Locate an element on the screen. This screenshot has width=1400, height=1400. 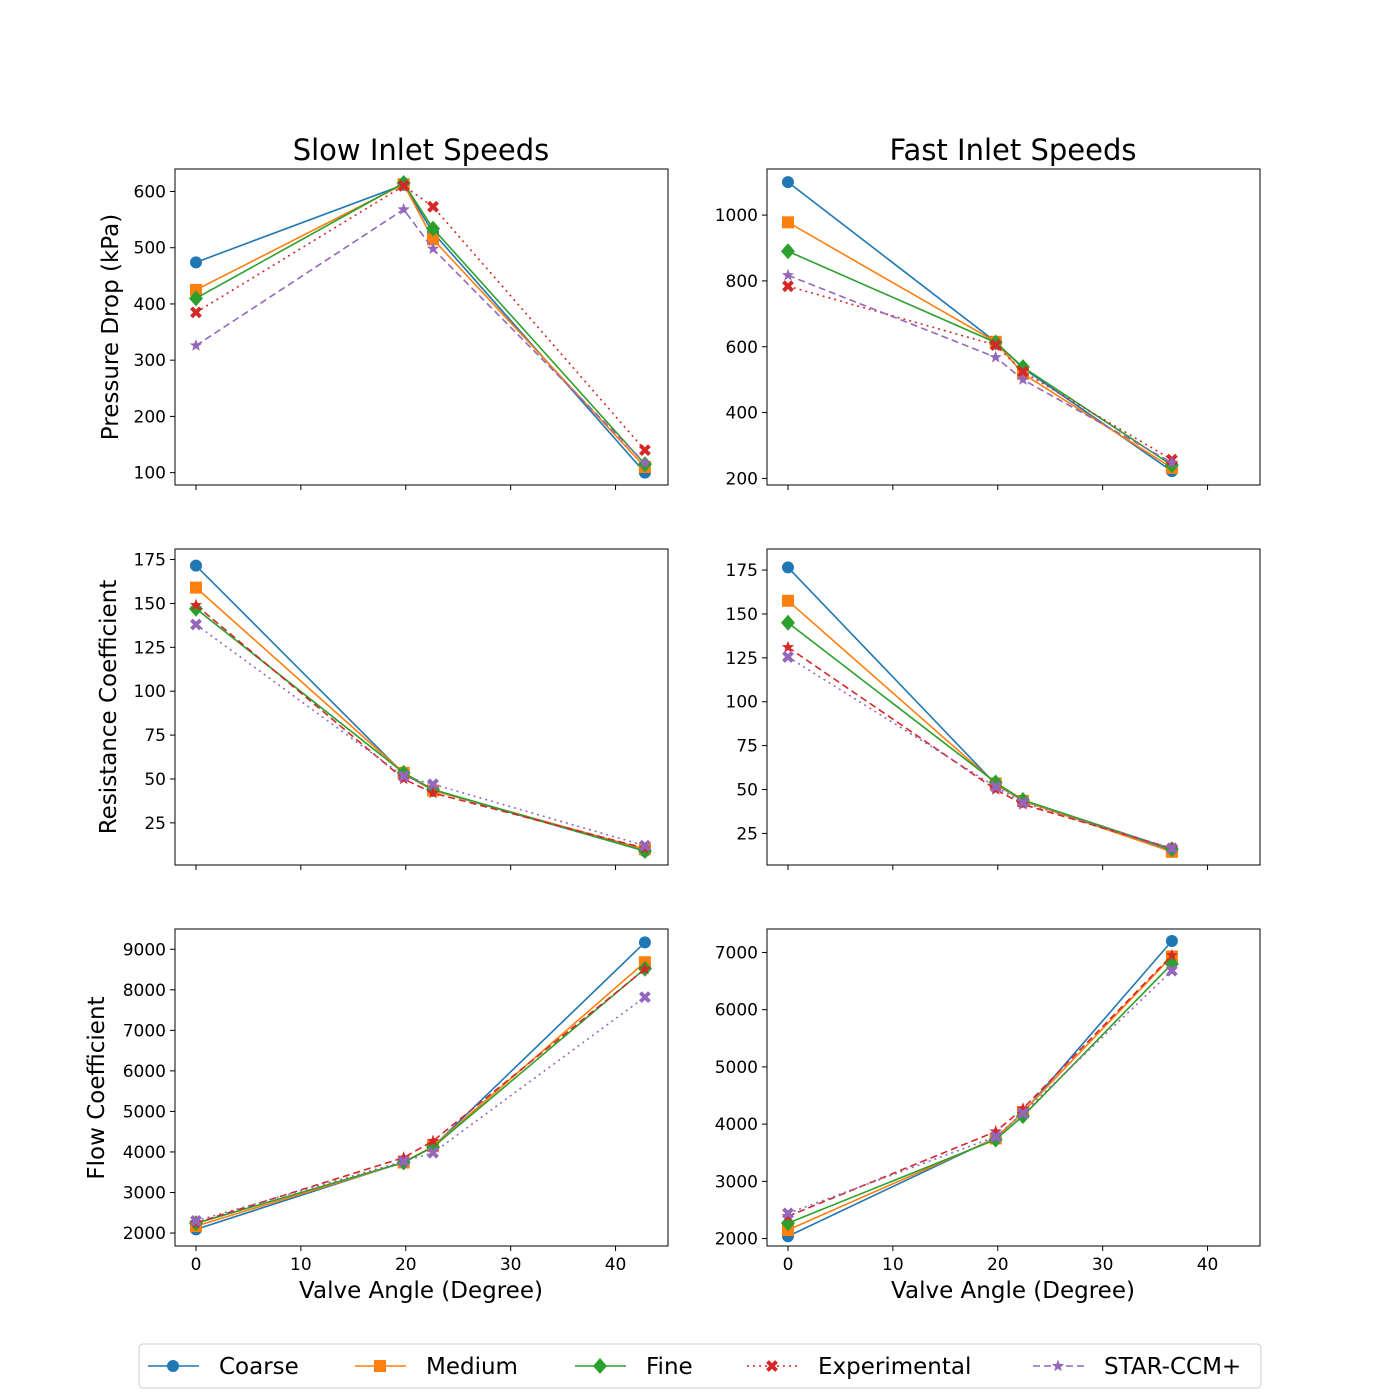
series-coarse is located at coordinates (979, 1089).